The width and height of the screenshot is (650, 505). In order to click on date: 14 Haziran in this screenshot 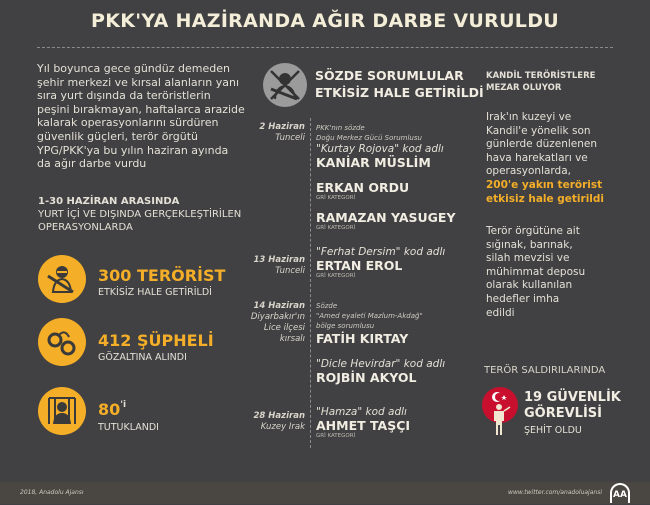, I will do `click(279, 306)`.